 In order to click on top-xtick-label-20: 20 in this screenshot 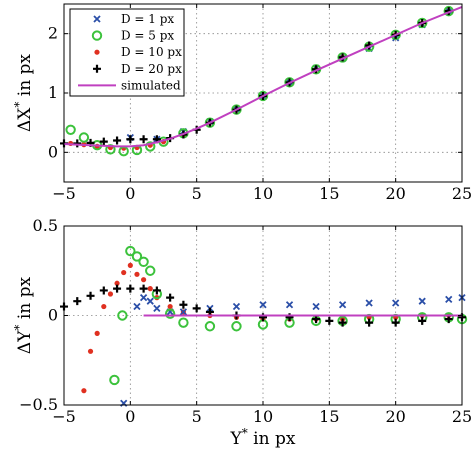, I will do `click(395, 193)`.